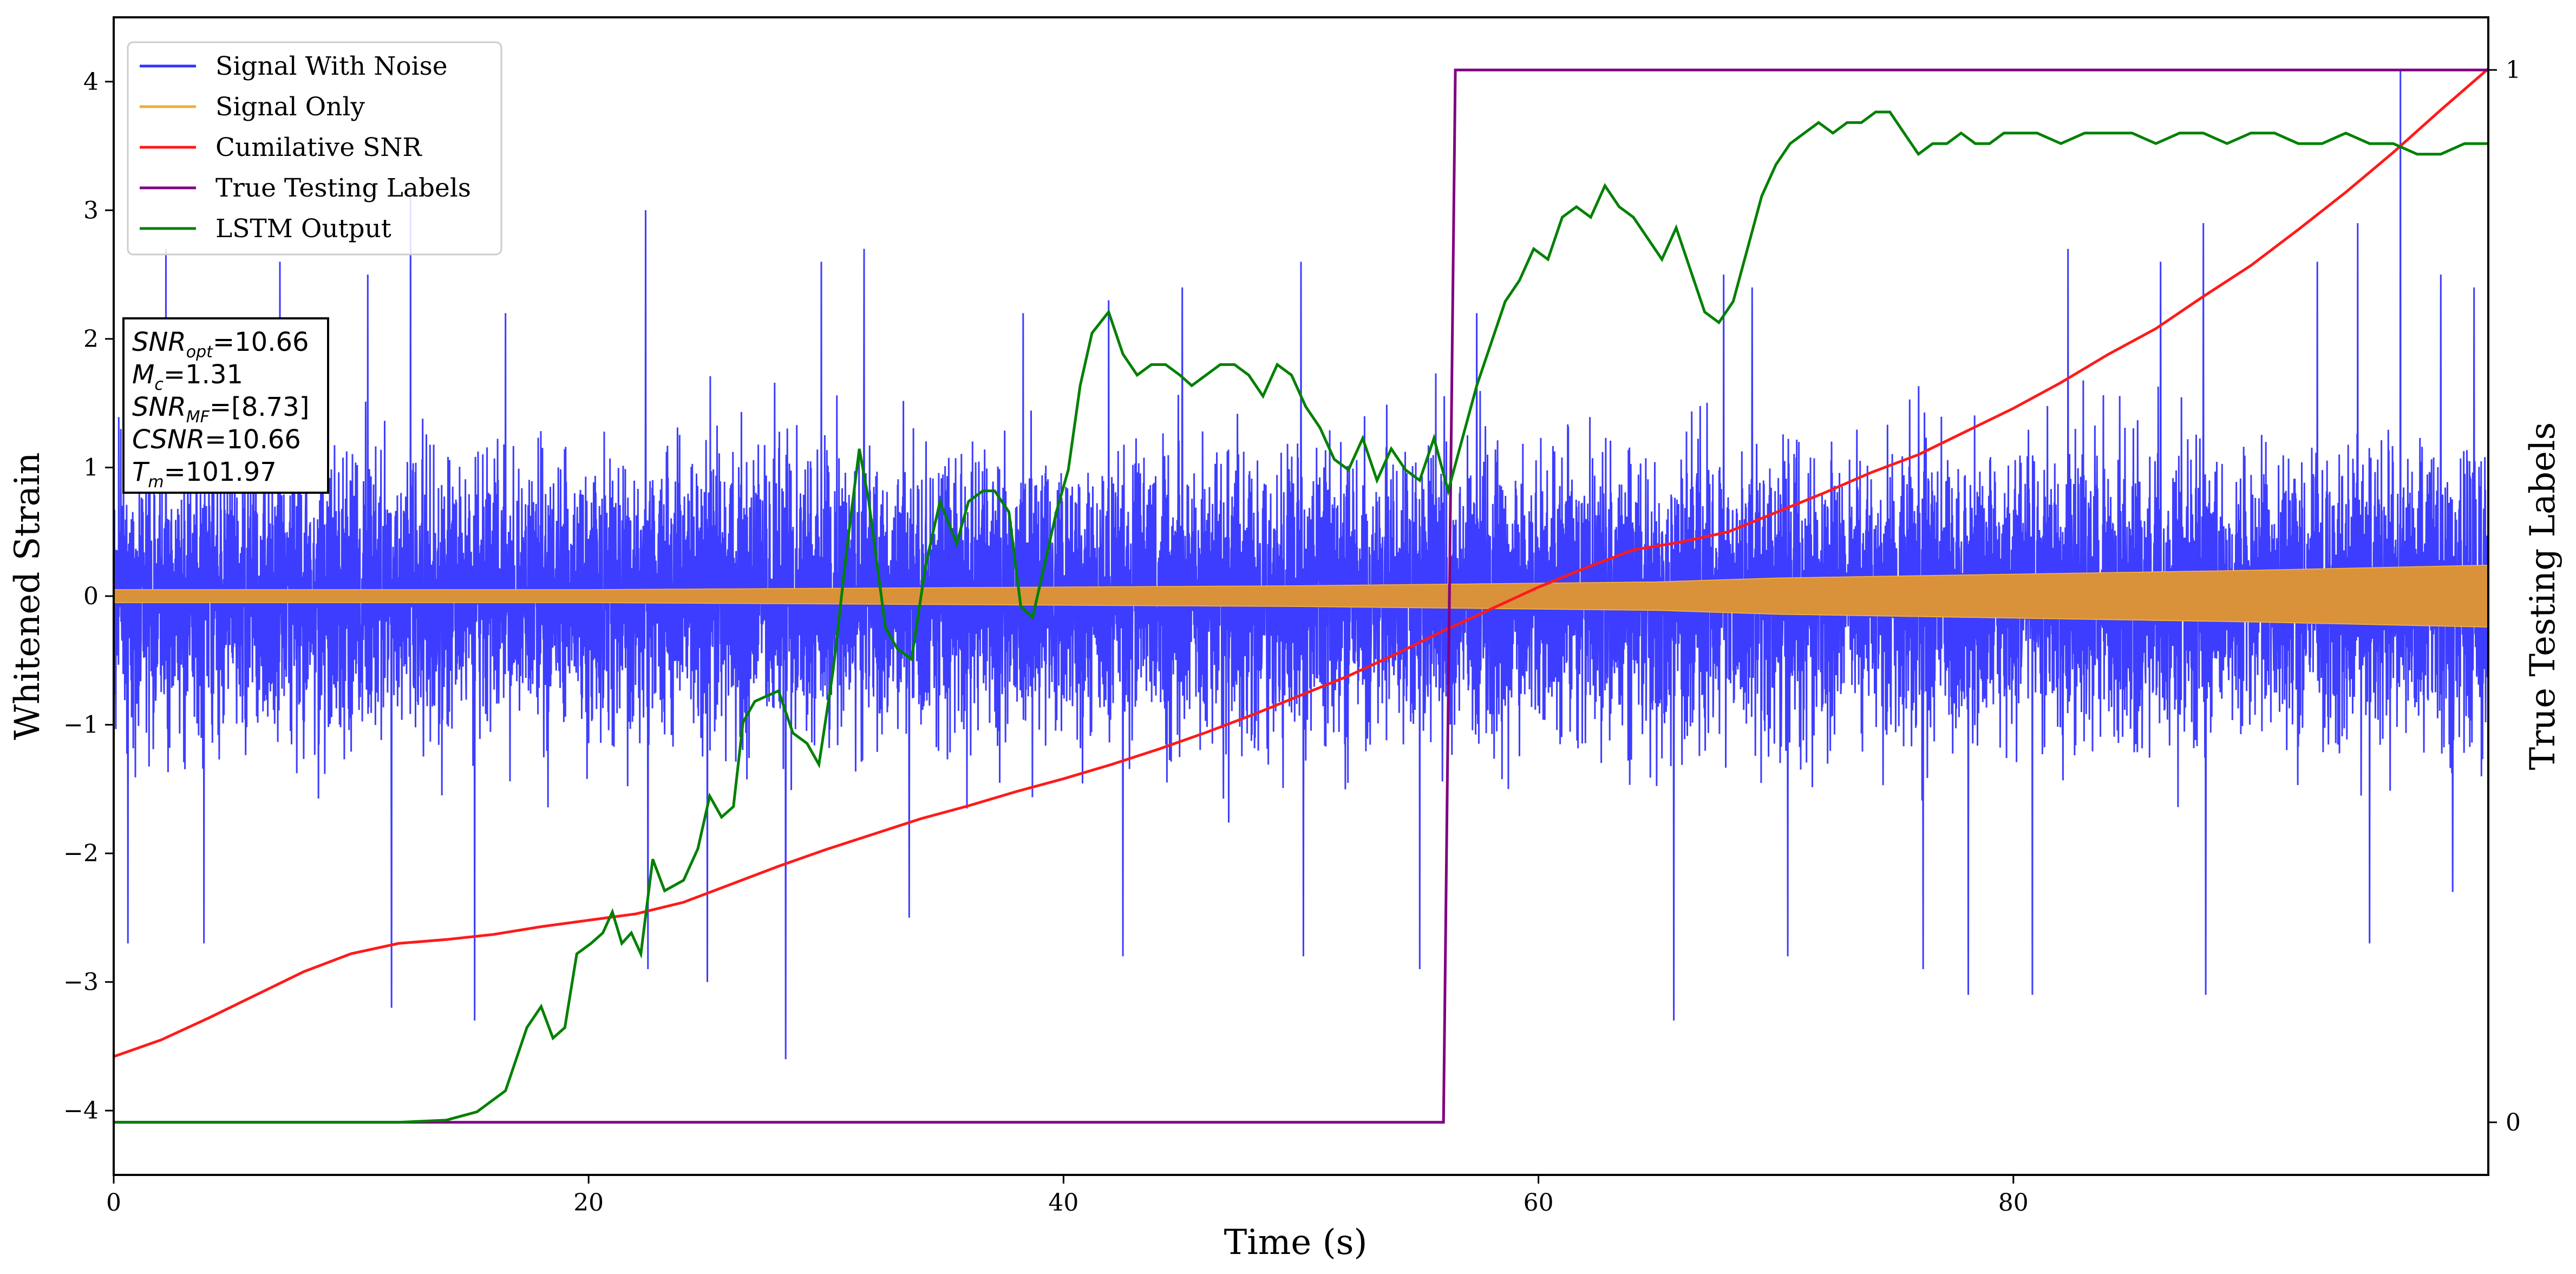 Image resolution: width=2576 pixels, height=1274 pixels. Describe the element at coordinates (588, 1203) in the screenshot. I see `x-tick-label: 20` at that location.